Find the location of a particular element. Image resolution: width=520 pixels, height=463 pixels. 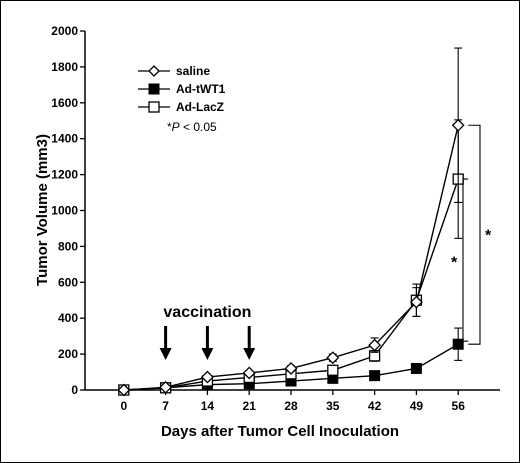

series-ad-twt1 is located at coordinates (291, 361).